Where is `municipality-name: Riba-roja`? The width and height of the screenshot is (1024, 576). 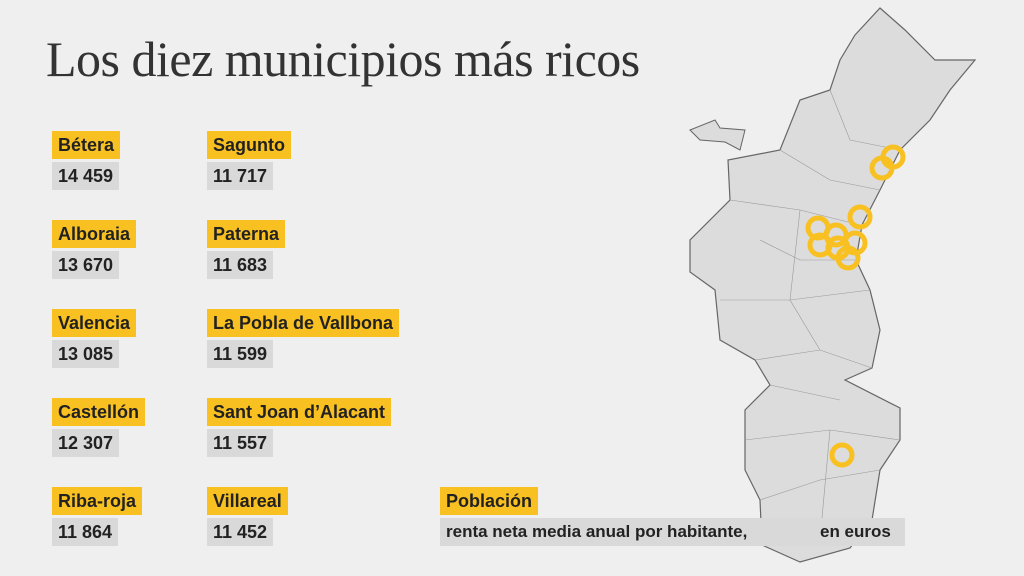 municipality-name: Riba-roja is located at coordinates (97, 501).